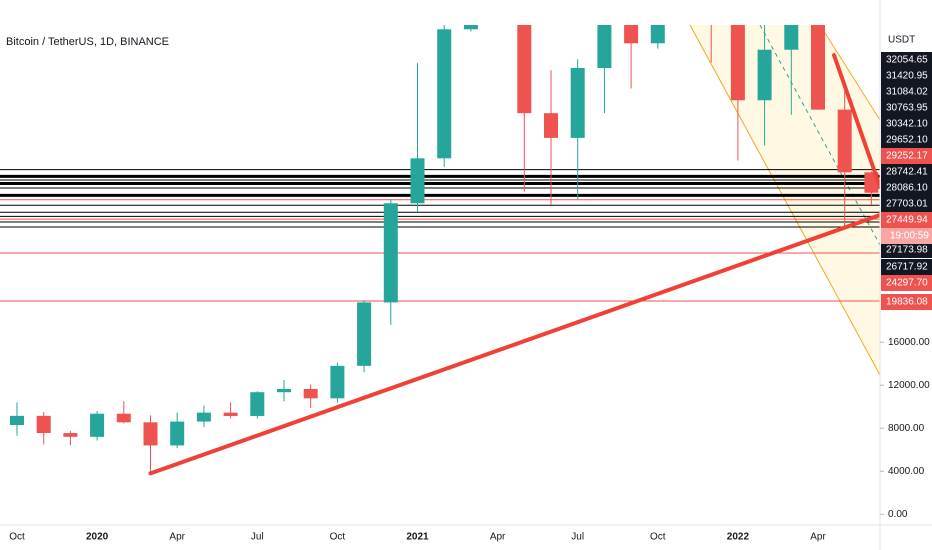 The image size is (932, 550). Describe the element at coordinates (87, 42) in the screenshot. I see `chart-title: Bitcoin / TetherUS, 1D, BINANCE` at that location.